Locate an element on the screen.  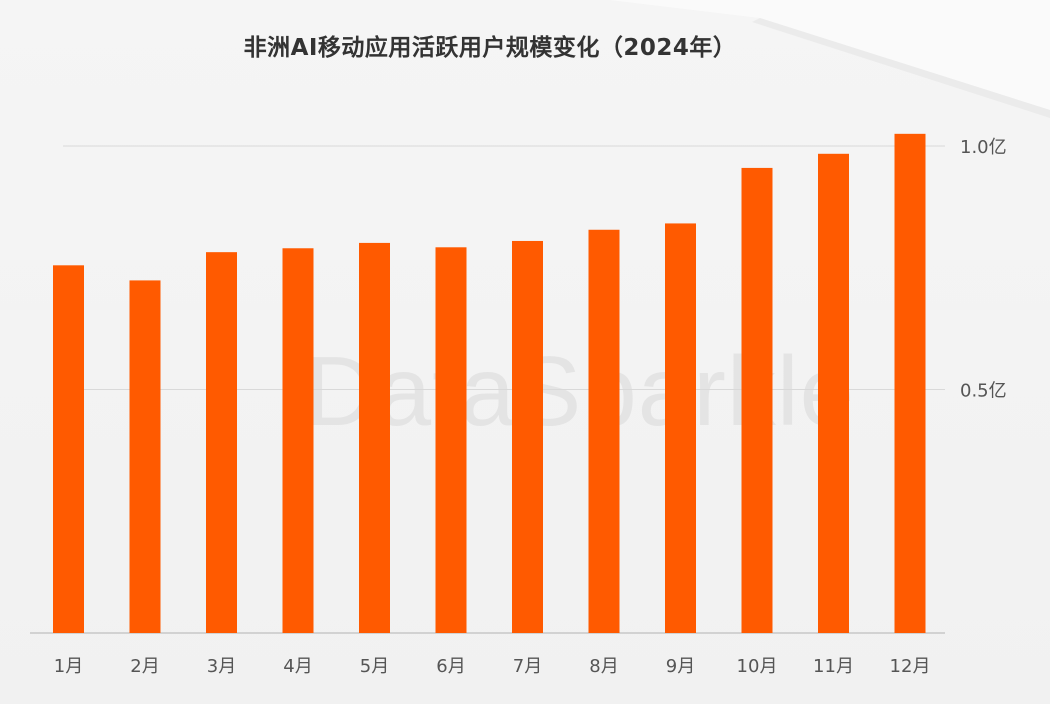
x-tick-label: 2月 is located at coordinates (144, 666).